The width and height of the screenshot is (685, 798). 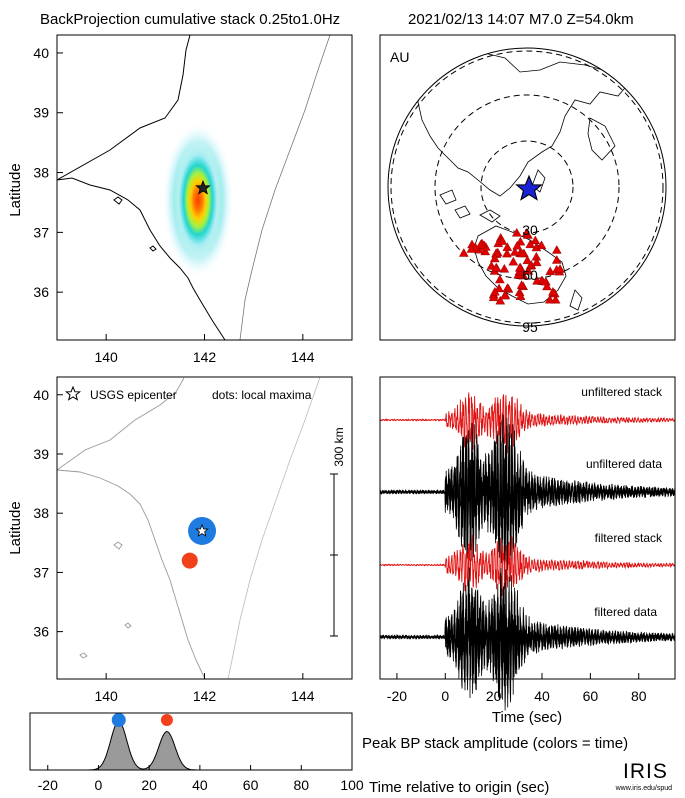 I want to click on globe-outline, so click(x=527, y=187).